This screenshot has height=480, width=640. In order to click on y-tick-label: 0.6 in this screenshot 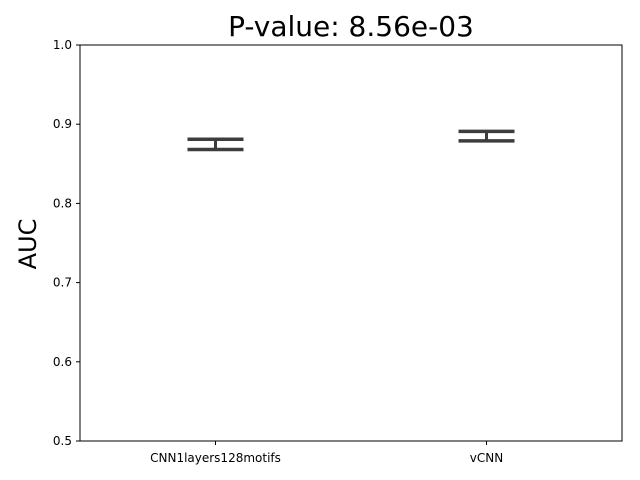, I will do `click(62, 362)`.